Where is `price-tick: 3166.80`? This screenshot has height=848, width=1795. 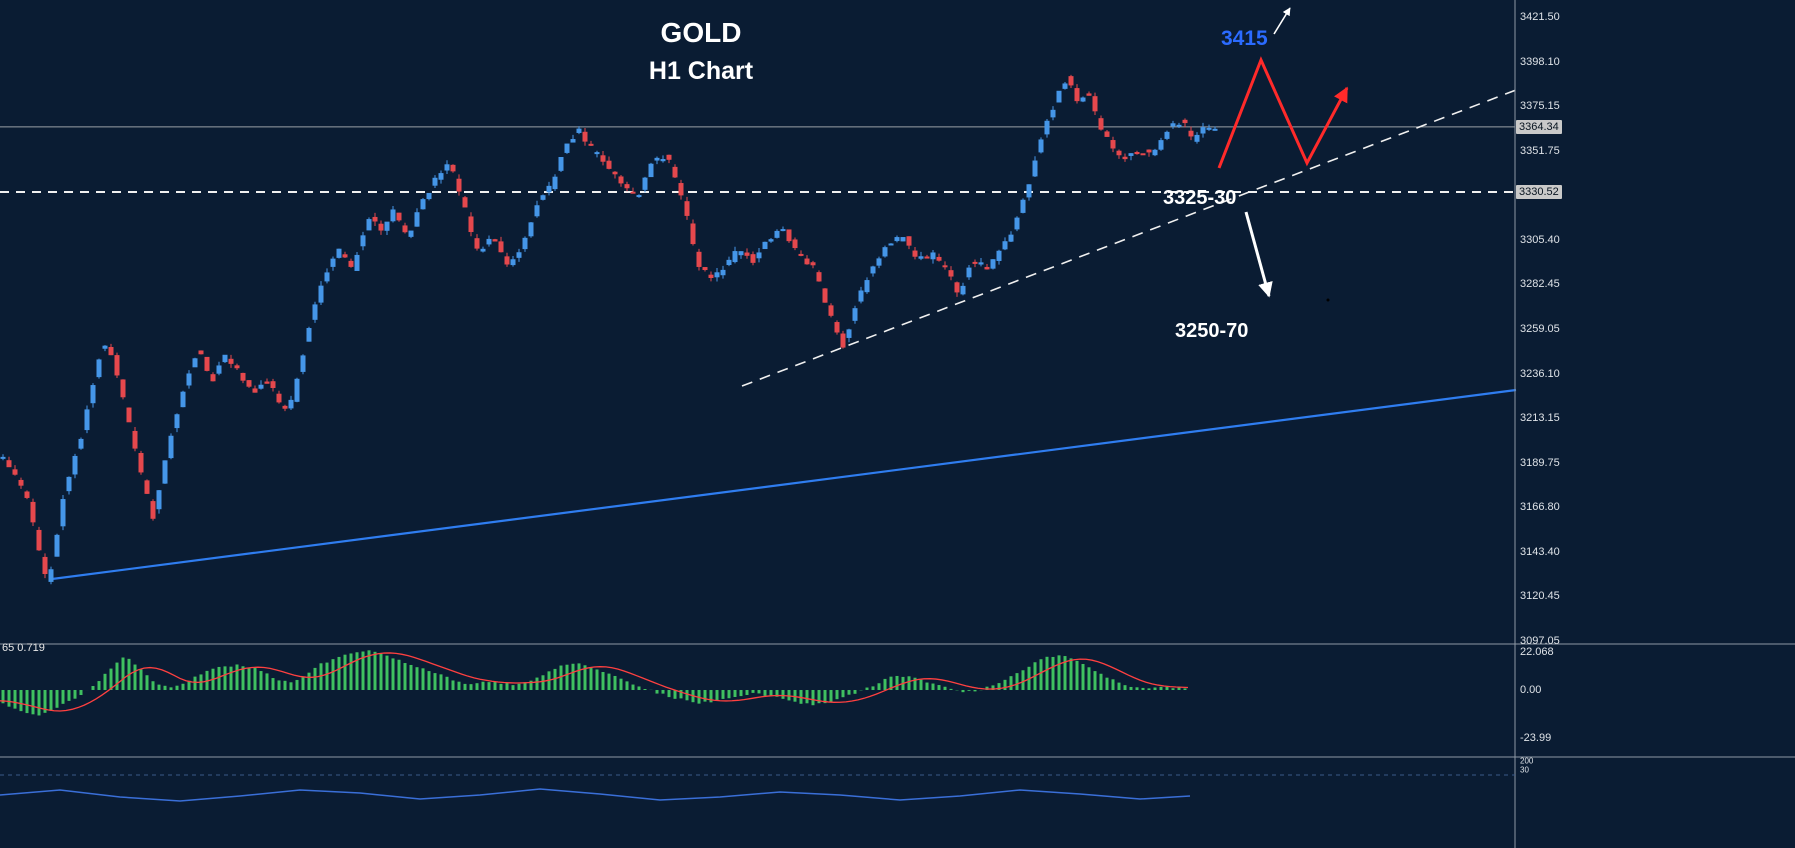
price-tick: 3166.80 is located at coordinates (1540, 506).